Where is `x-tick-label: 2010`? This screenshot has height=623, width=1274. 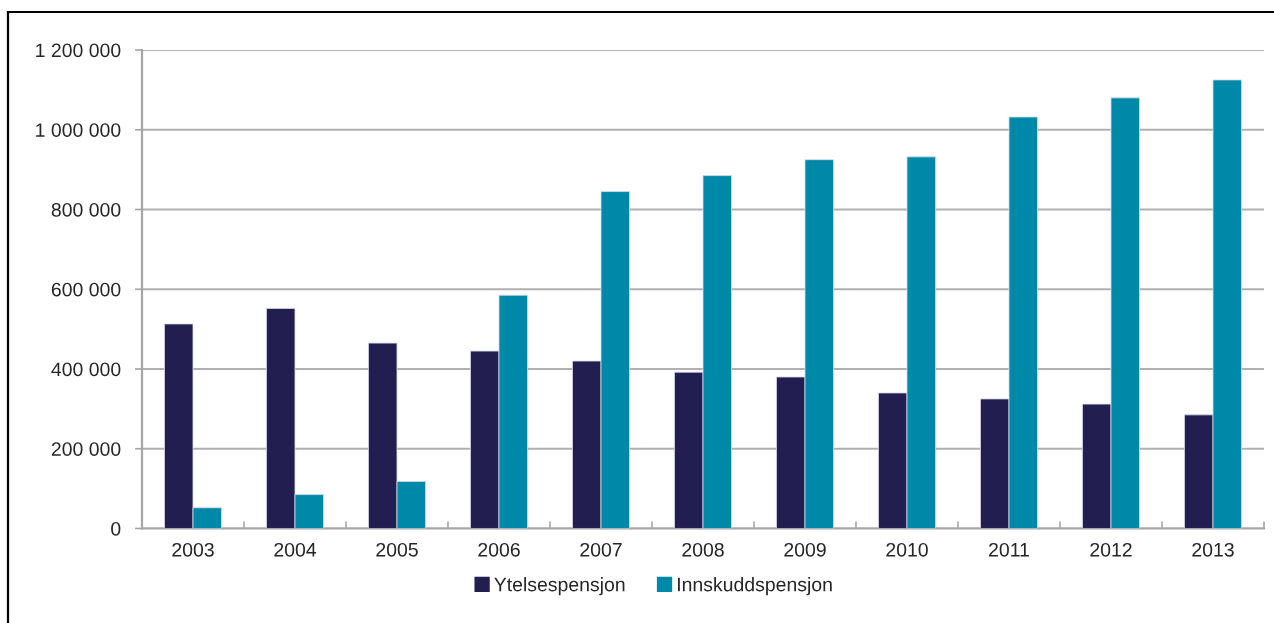 x-tick-label: 2010 is located at coordinates (907, 549).